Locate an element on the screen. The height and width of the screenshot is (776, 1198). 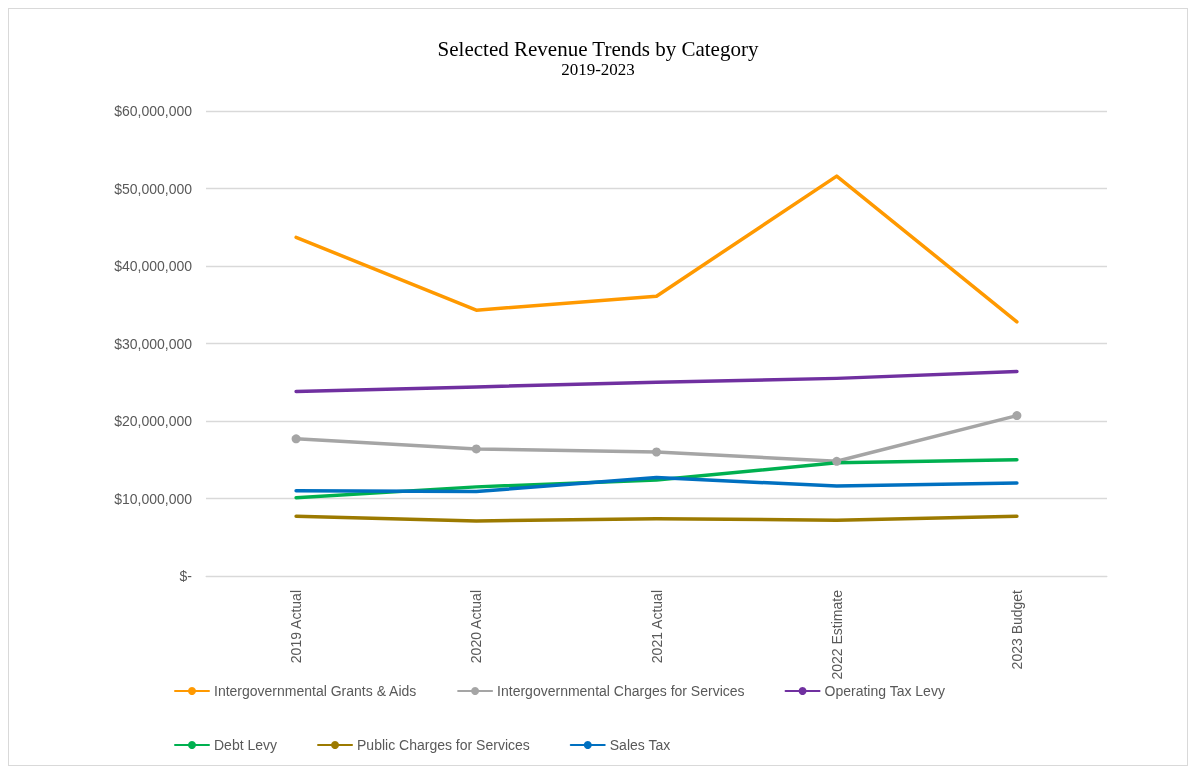
y-tick-label: $60,000,000 is located at coordinates (153, 111).